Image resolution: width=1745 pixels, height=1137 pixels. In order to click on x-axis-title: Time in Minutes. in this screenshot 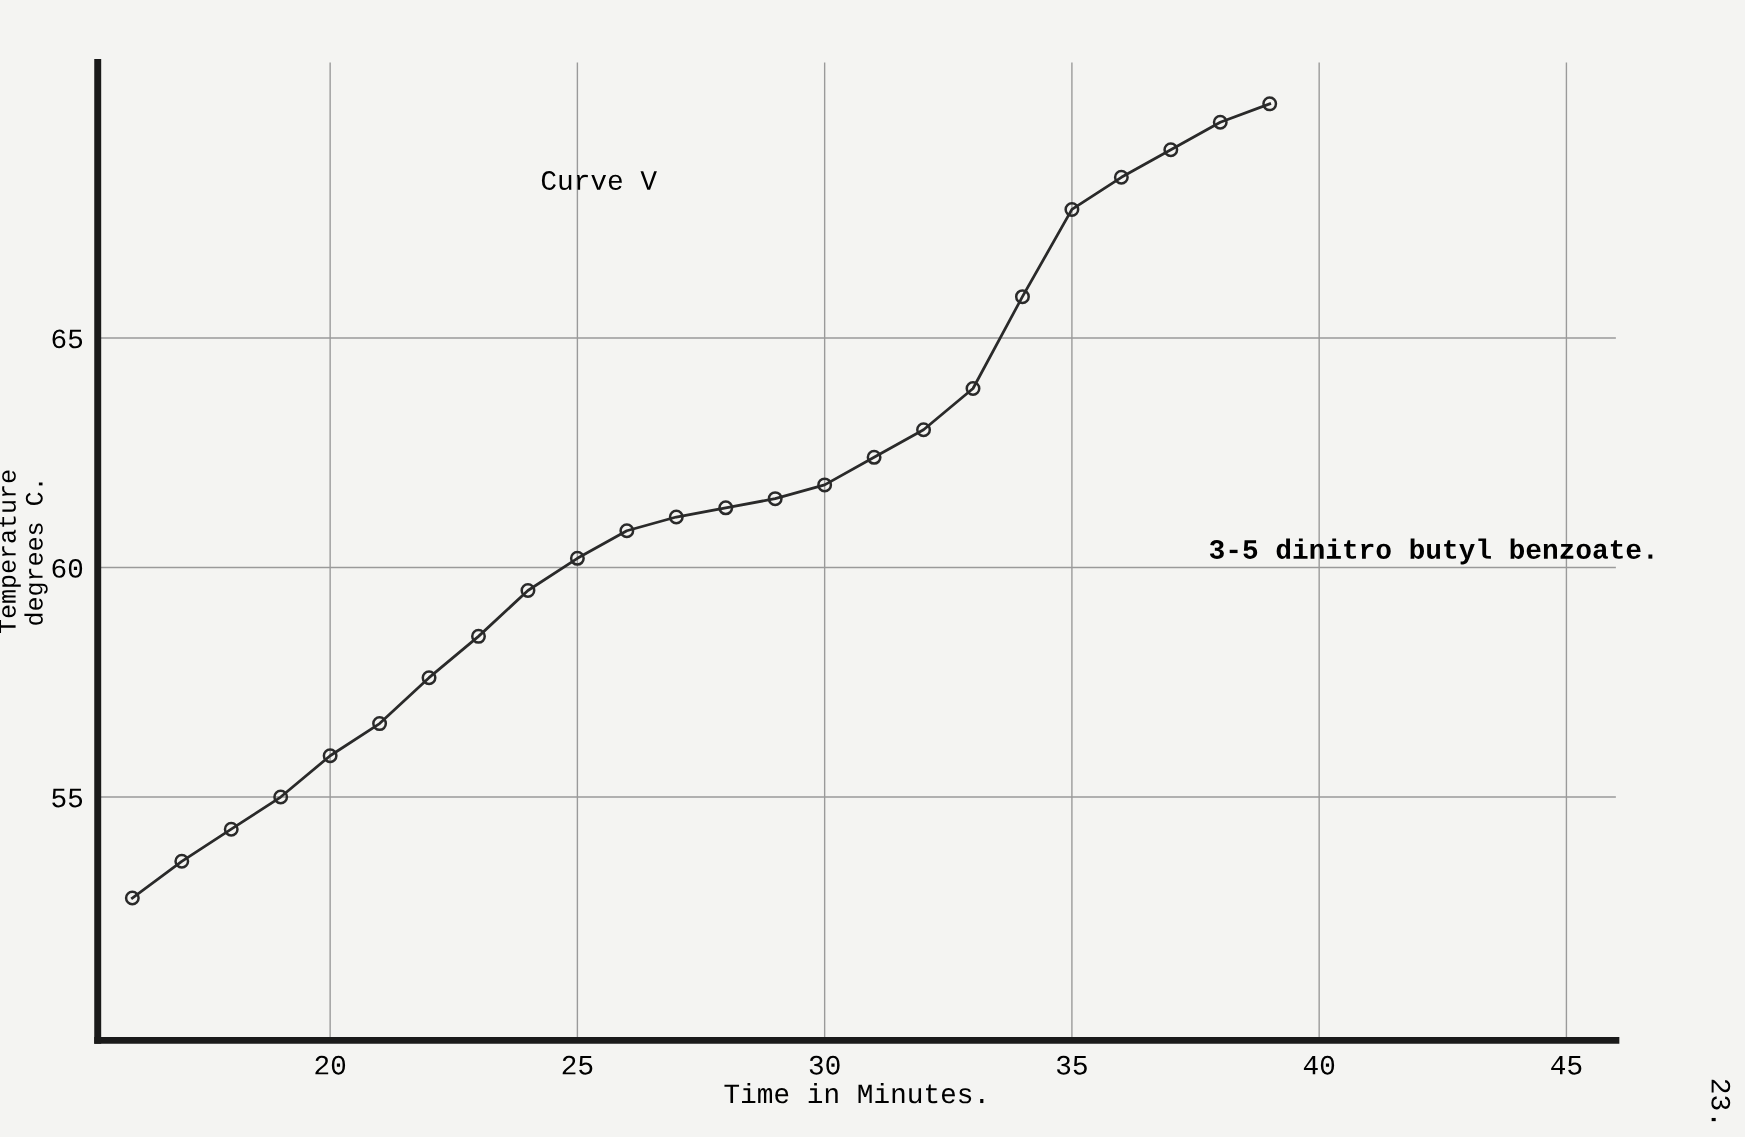, I will do `click(854, 1093)`.